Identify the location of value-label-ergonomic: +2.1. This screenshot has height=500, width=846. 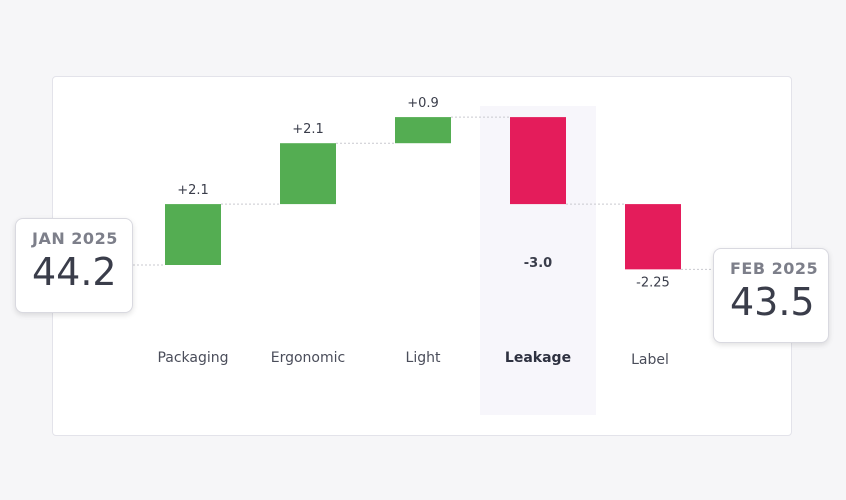
(308, 129).